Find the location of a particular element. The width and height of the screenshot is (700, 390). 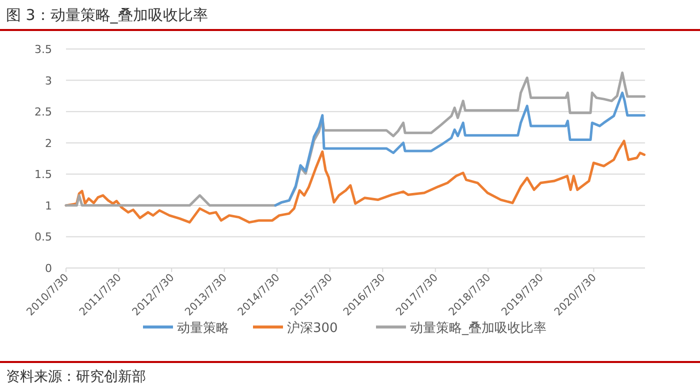

y-tick-label: 3.5 is located at coordinates (43, 49).